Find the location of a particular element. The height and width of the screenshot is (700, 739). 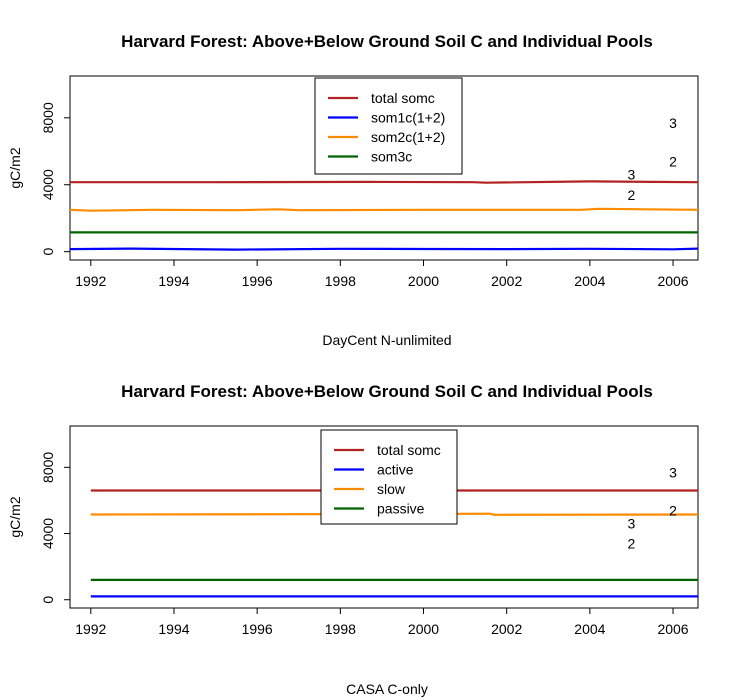

legend: total somc som1c(1+2) som2c(1+2) som3c is located at coordinates (388, 126).